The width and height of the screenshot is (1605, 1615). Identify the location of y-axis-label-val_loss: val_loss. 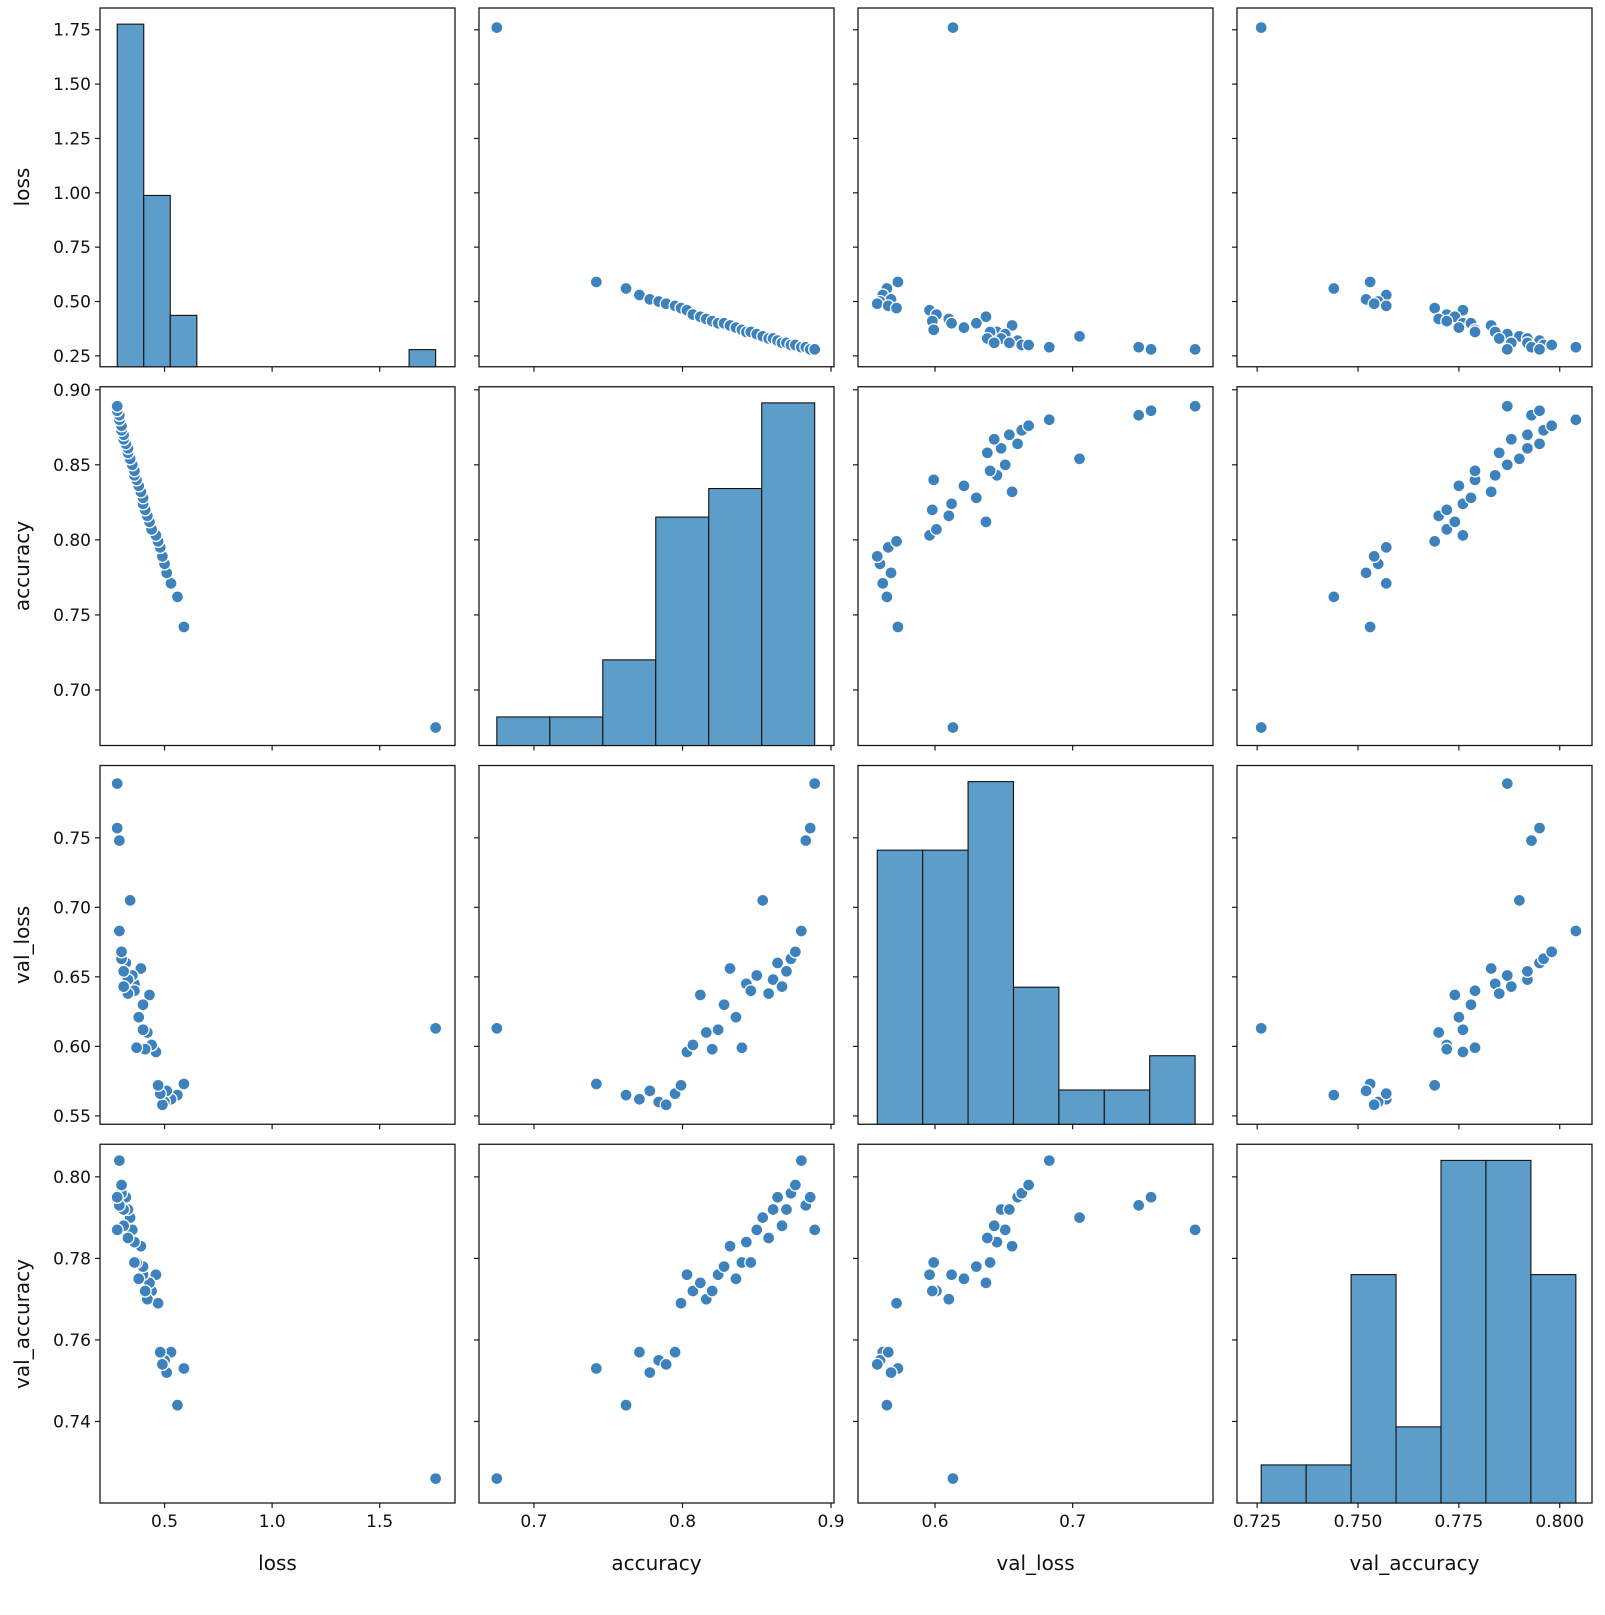
(22, 945).